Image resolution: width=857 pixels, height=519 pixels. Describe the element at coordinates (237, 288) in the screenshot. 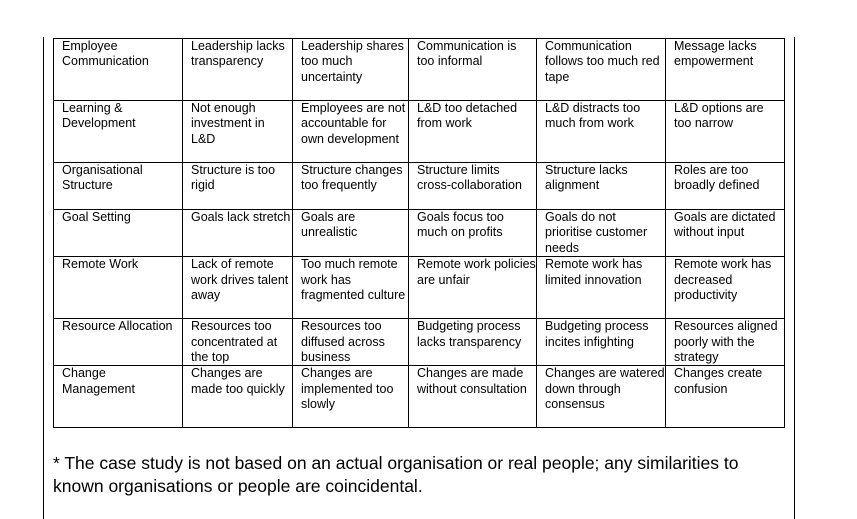

I see `table-cell: Lack of remote work drives talent away` at that location.